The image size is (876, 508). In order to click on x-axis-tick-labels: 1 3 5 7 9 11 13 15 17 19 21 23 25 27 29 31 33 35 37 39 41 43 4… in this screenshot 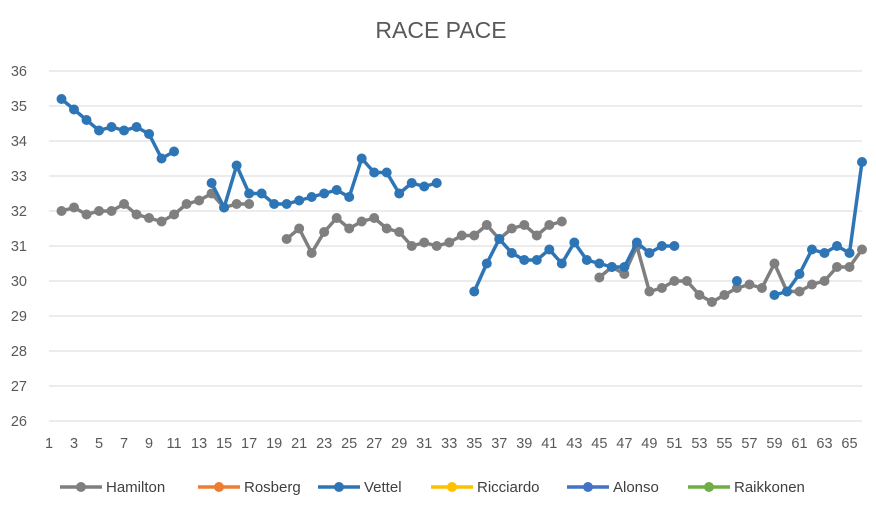, I will do `click(451, 444)`.